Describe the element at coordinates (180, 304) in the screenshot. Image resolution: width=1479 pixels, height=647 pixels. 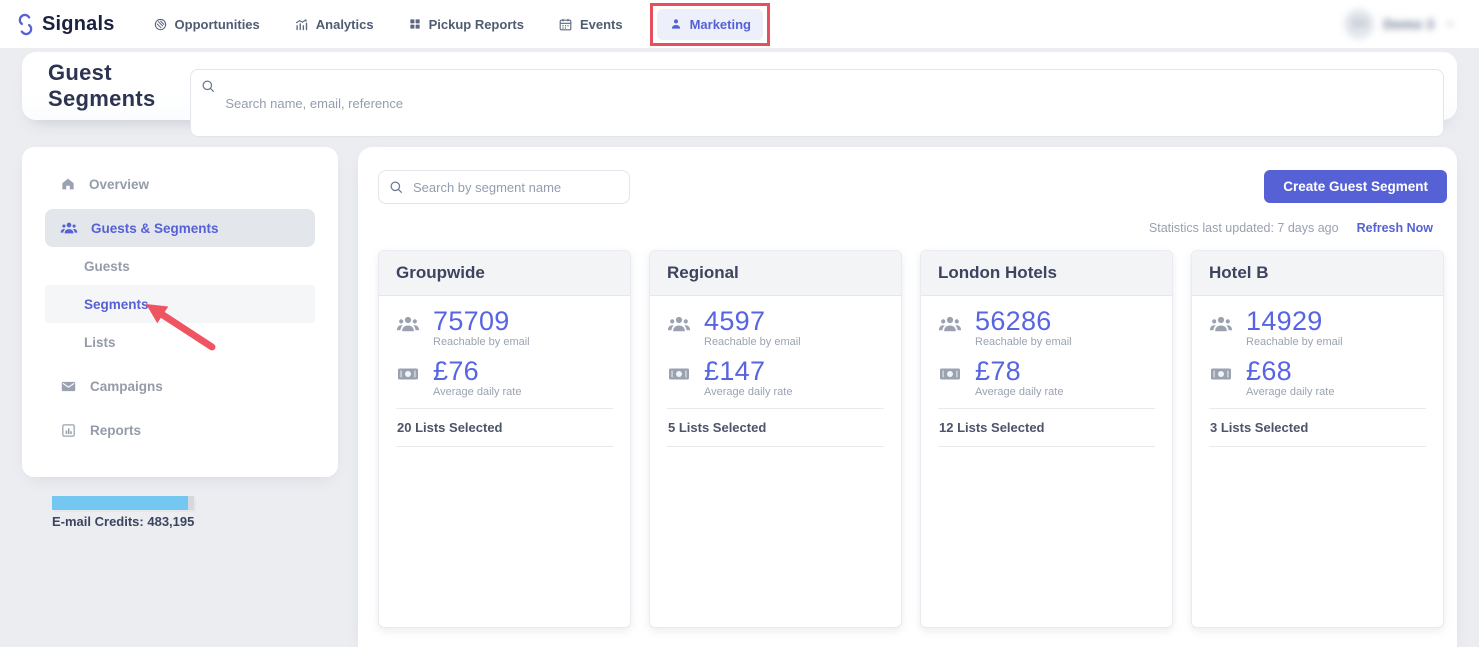
I see `sidebar-subitem-segments: Segments` at that location.